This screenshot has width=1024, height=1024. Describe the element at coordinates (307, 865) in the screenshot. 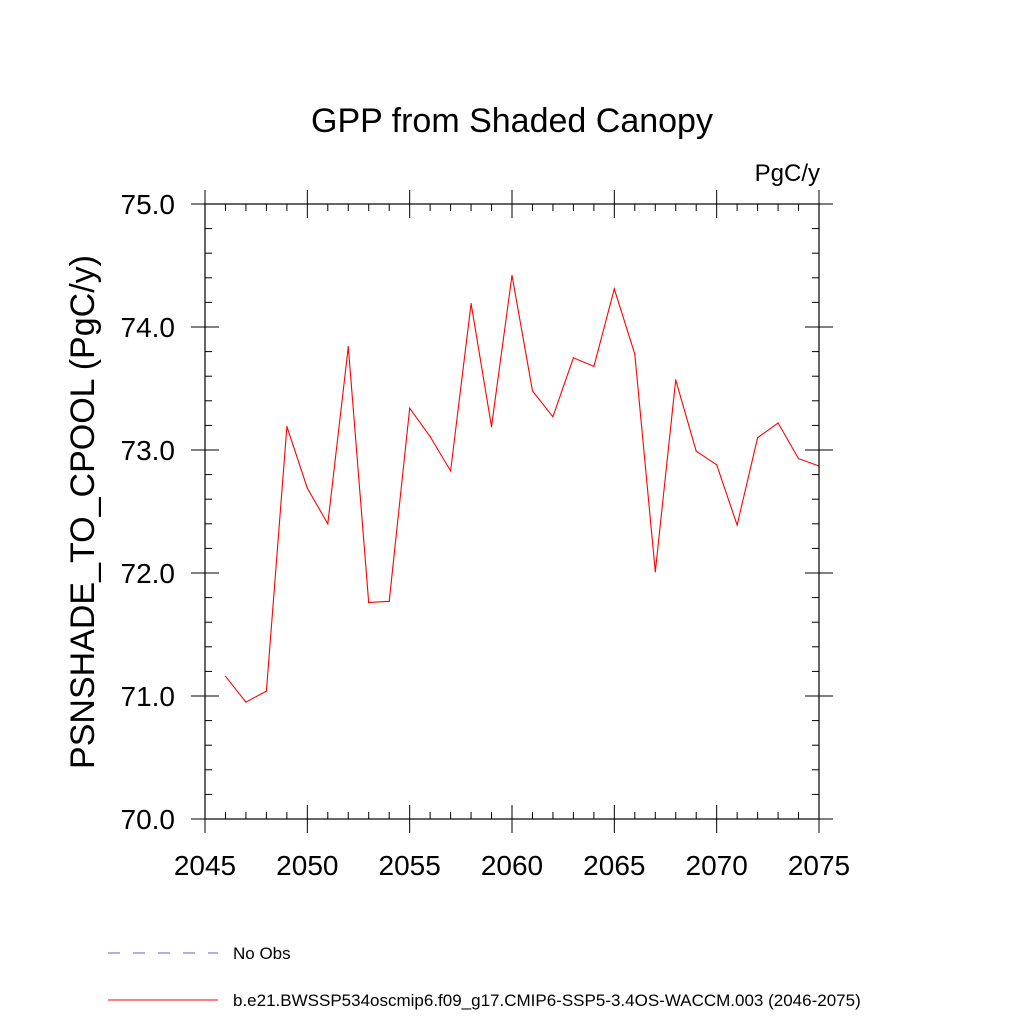

I see `x-tick-label: 2050` at that location.